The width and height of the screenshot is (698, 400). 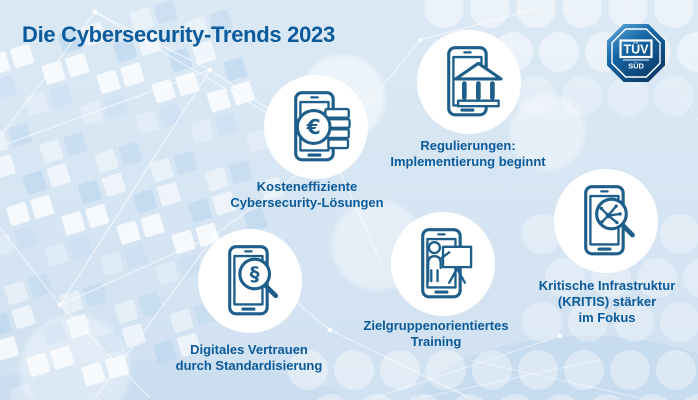 I want to click on euro-glyph: €, so click(x=313, y=127).